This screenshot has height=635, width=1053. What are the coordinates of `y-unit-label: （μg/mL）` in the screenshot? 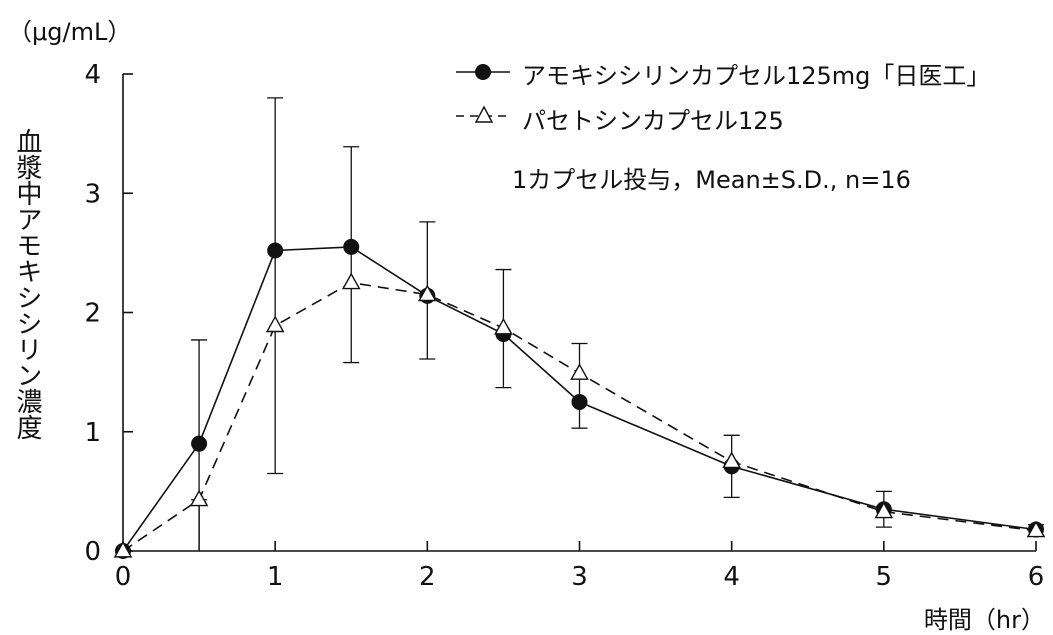 It's located at (70, 32).